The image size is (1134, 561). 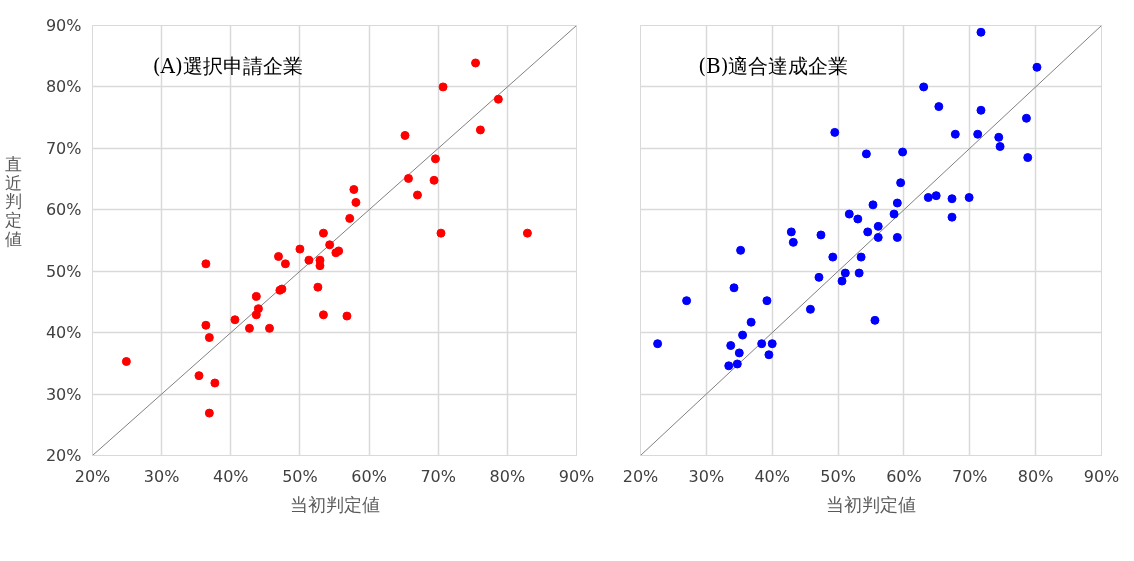 I want to click on text: (B)適合達成企業, so click(x=773, y=65).